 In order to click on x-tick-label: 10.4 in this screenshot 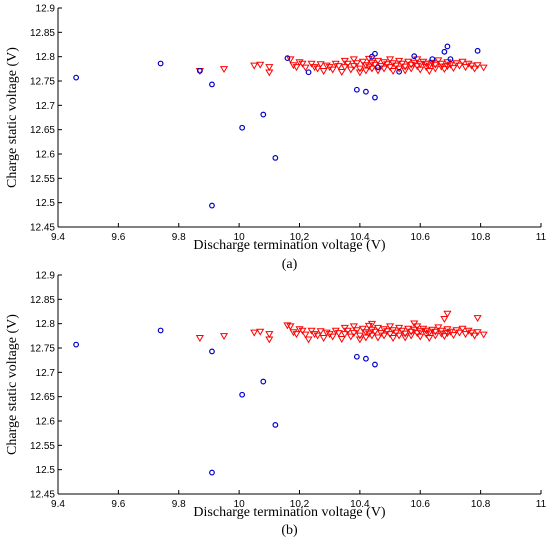, I will do `click(360, 504)`.